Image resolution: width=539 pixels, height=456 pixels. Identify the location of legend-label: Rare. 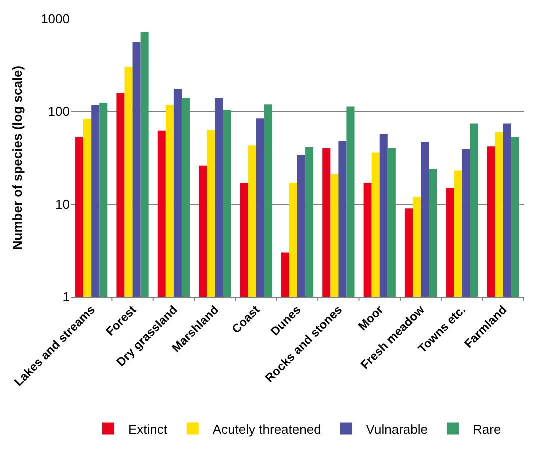
(487, 429).